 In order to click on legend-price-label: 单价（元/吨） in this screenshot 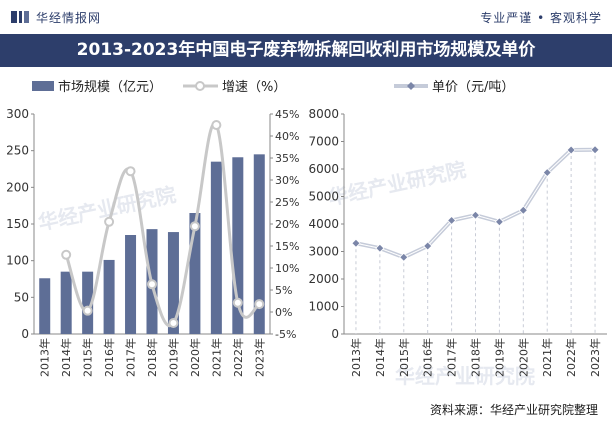, I will do `click(473, 87)`.